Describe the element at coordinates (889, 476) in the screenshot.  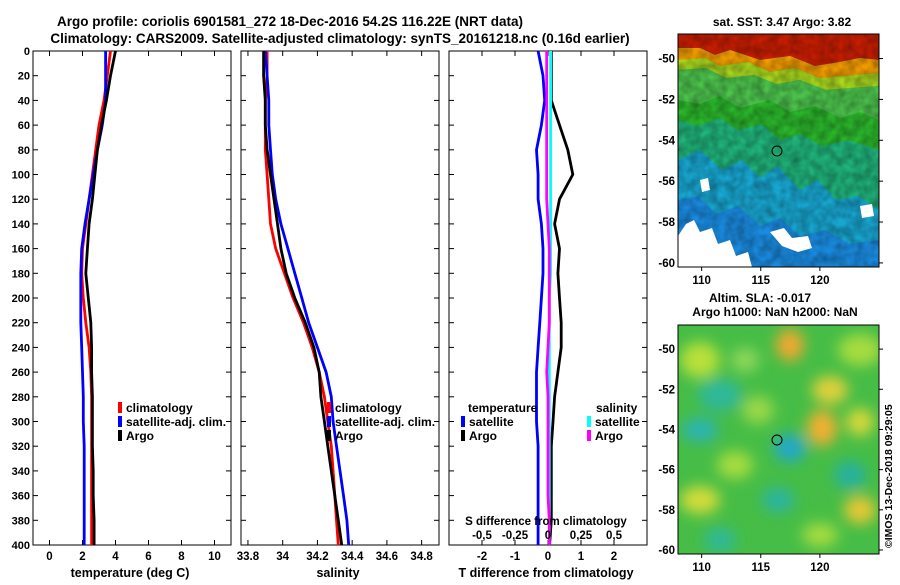
I see `imos-watermark: ©IMOS 13-Dec-2018 09:29:05` at that location.